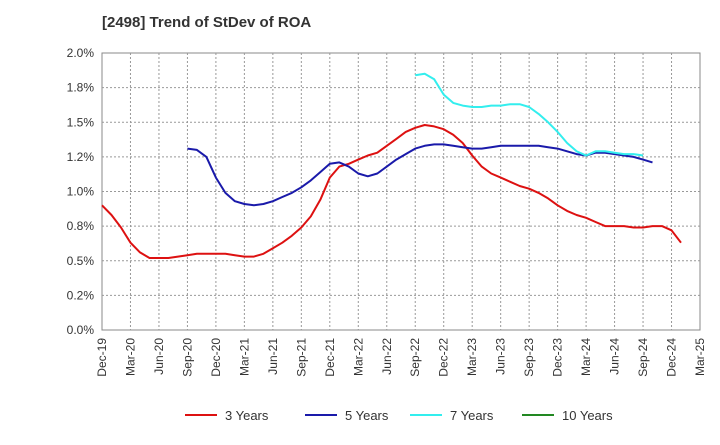 The height and width of the screenshot is (445, 720). Describe the element at coordinates (81, 157) in the screenshot. I see `y-tick-label: 1.2%` at that location.